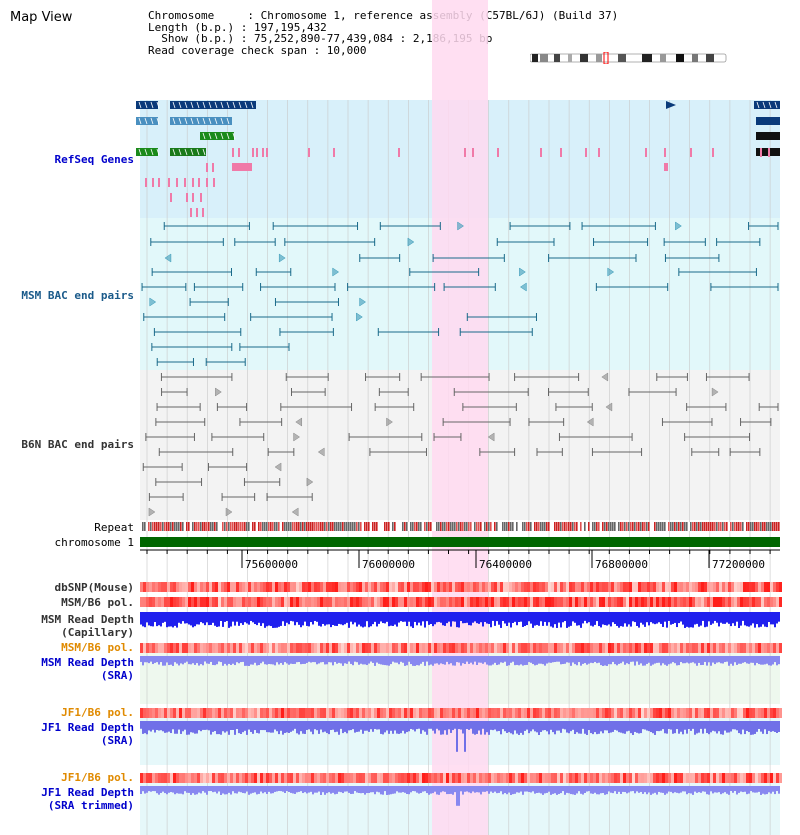  I want to click on refseq-gene, so click(213, 105).